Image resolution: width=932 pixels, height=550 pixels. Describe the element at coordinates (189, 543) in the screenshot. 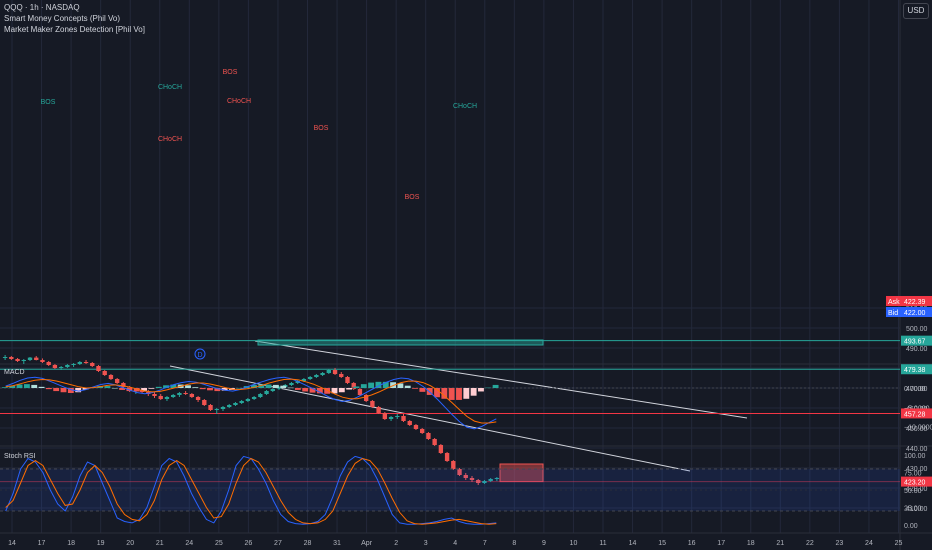

I see `time-tick-label: 24` at that location.